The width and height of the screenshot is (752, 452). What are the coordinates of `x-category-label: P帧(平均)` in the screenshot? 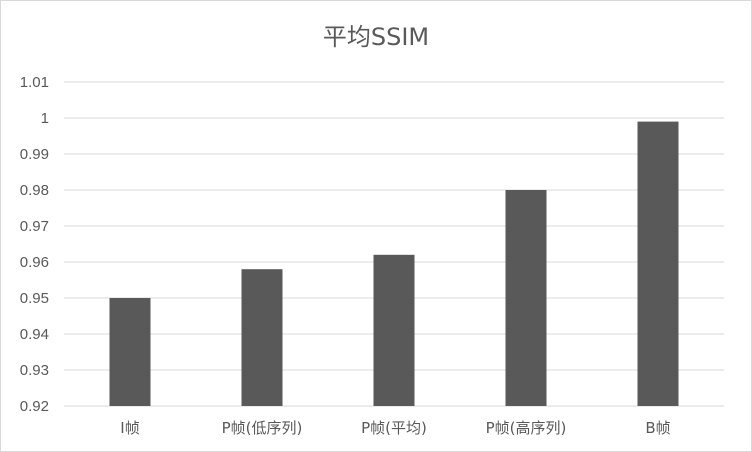 It's located at (394, 428).